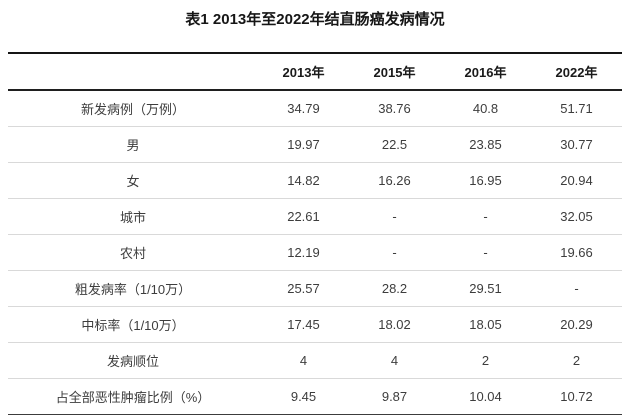  I want to click on row-label: 农村, so click(132, 253).